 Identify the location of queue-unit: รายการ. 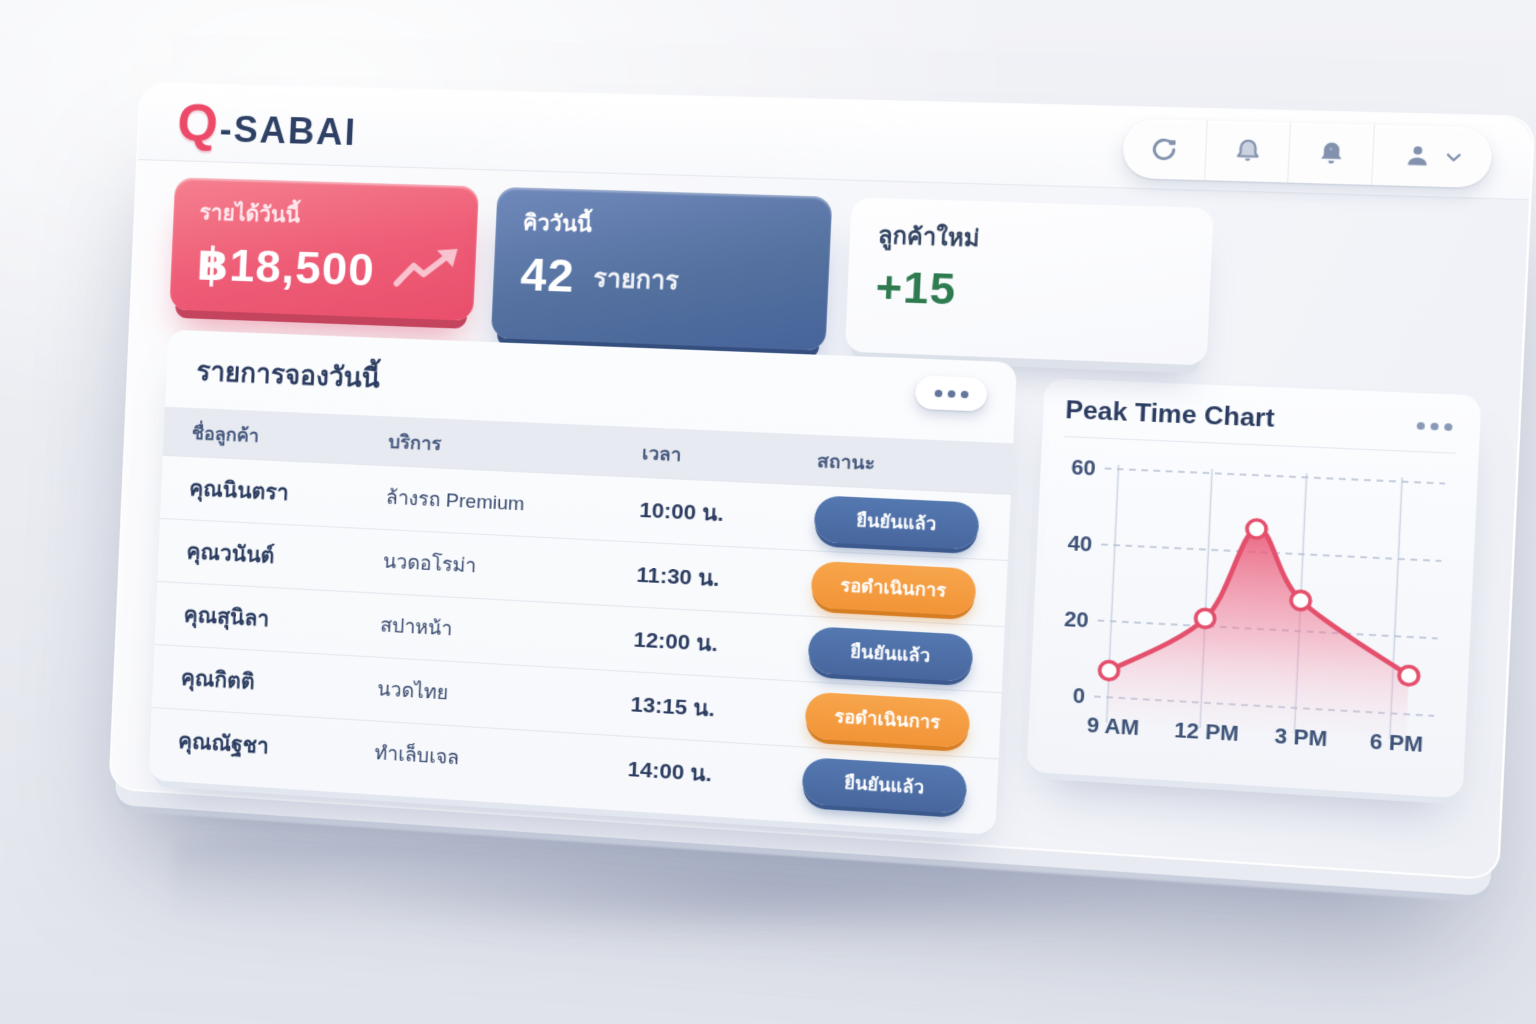
(636, 280).